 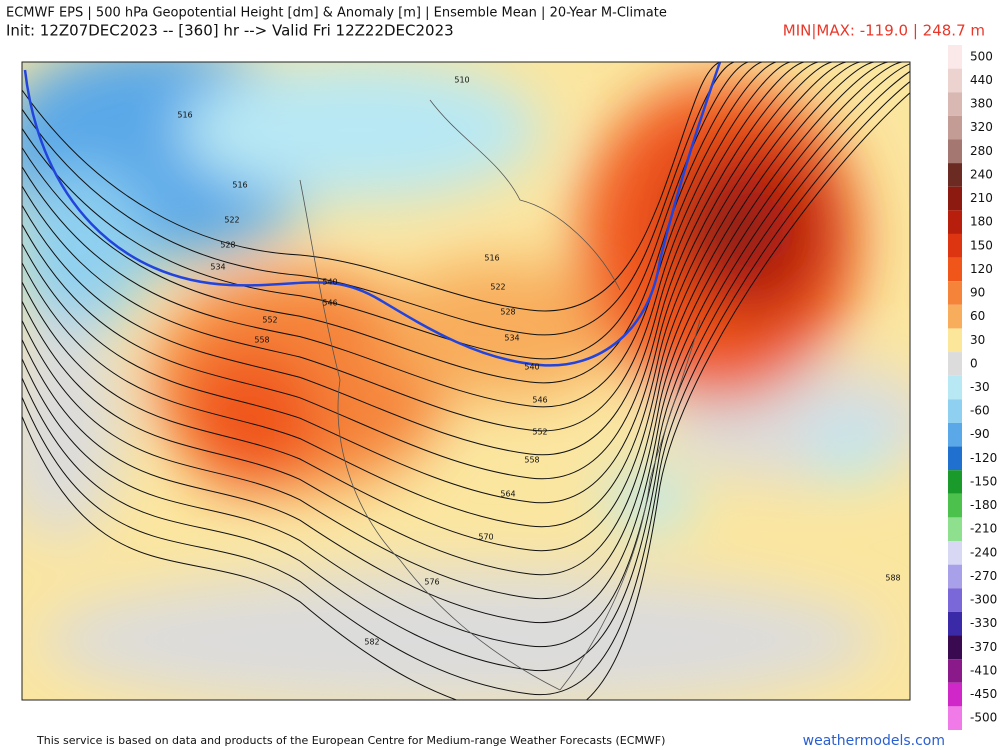 What do you see at coordinates (974, 363) in the screenshot?
I see `colorbar-label: 0` at bounding box center [974, 363].